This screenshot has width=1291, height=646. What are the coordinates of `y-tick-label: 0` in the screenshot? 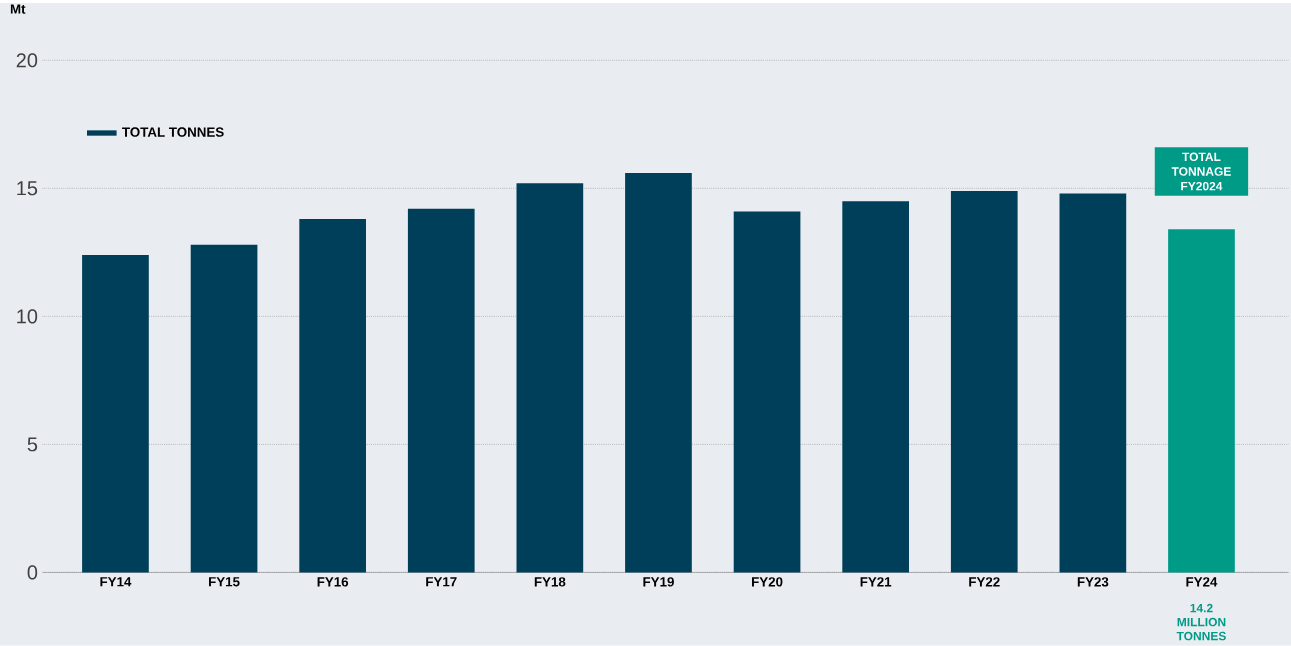 It's located at (32, 572).